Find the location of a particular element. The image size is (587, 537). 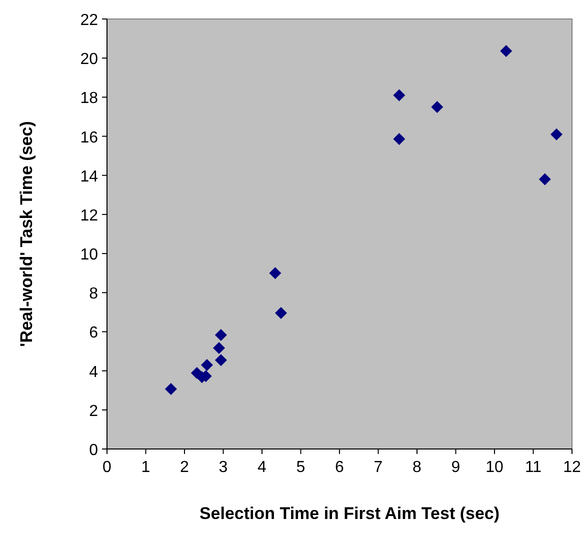

y-tick-label: 6 is located at coordinates (93, 333).